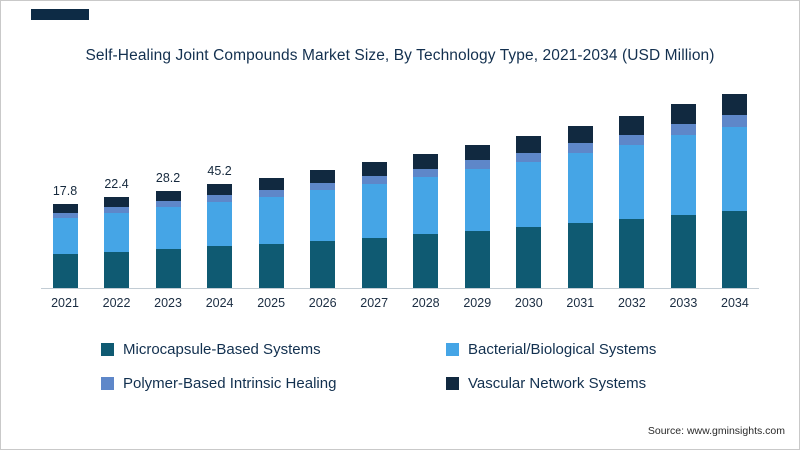  I want to click on bar-group-2029: 2029, so click(477, 200).